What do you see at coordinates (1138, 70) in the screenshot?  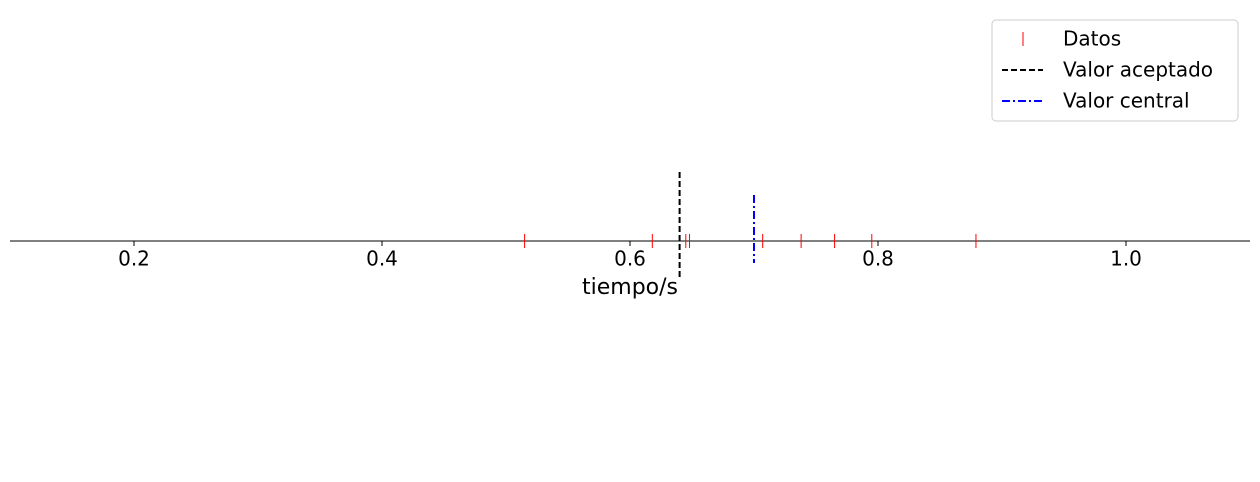 I see `legend-label: Valor aceptado` at bounding box center [1138, 70].